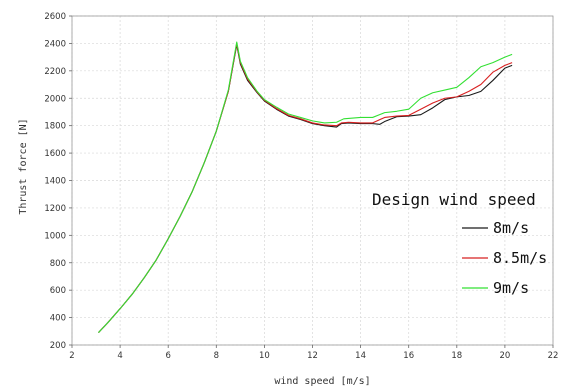  Describe the element at coordinates (58, 291) in the screenshot. I see `y-tick-label: 600` at that location.